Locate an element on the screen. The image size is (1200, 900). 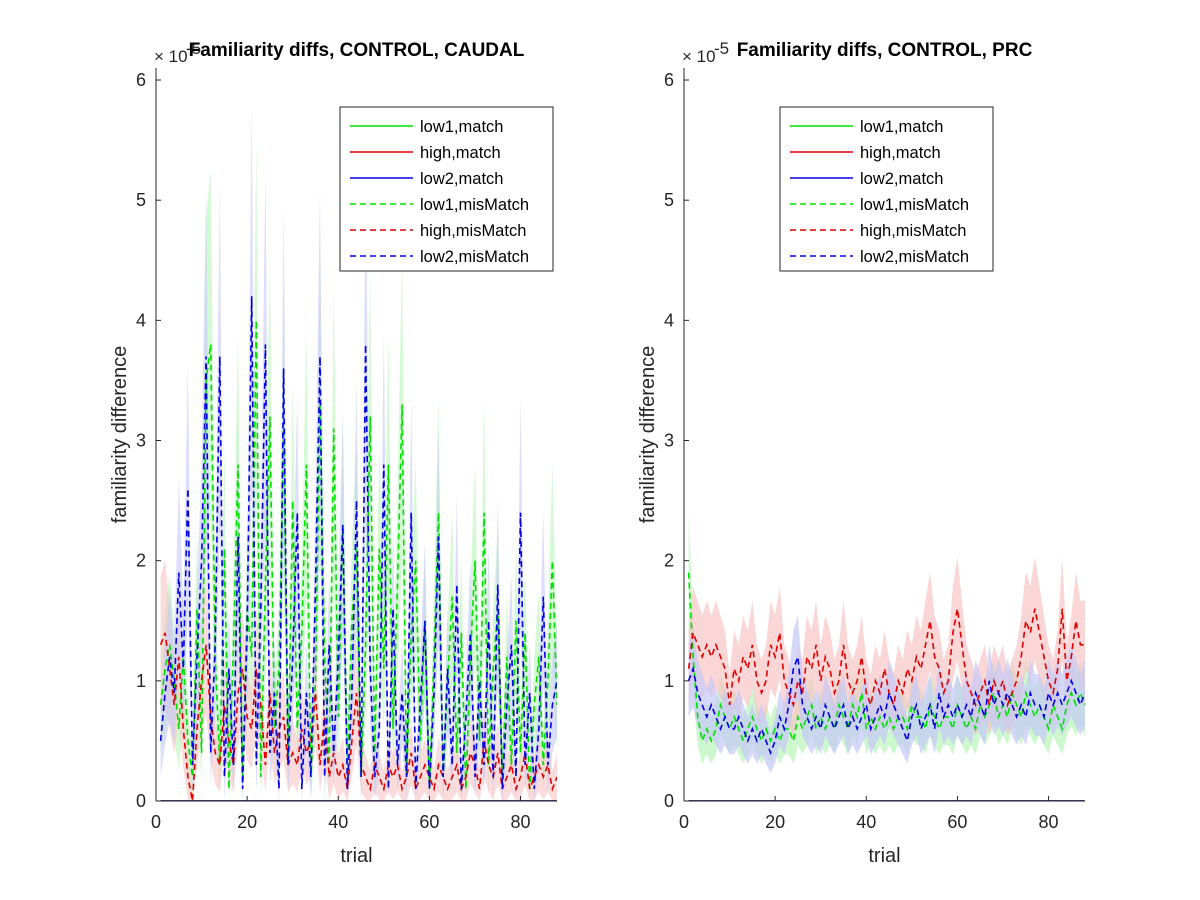
band-low2-mismatch is located at coordinates (886, 694).